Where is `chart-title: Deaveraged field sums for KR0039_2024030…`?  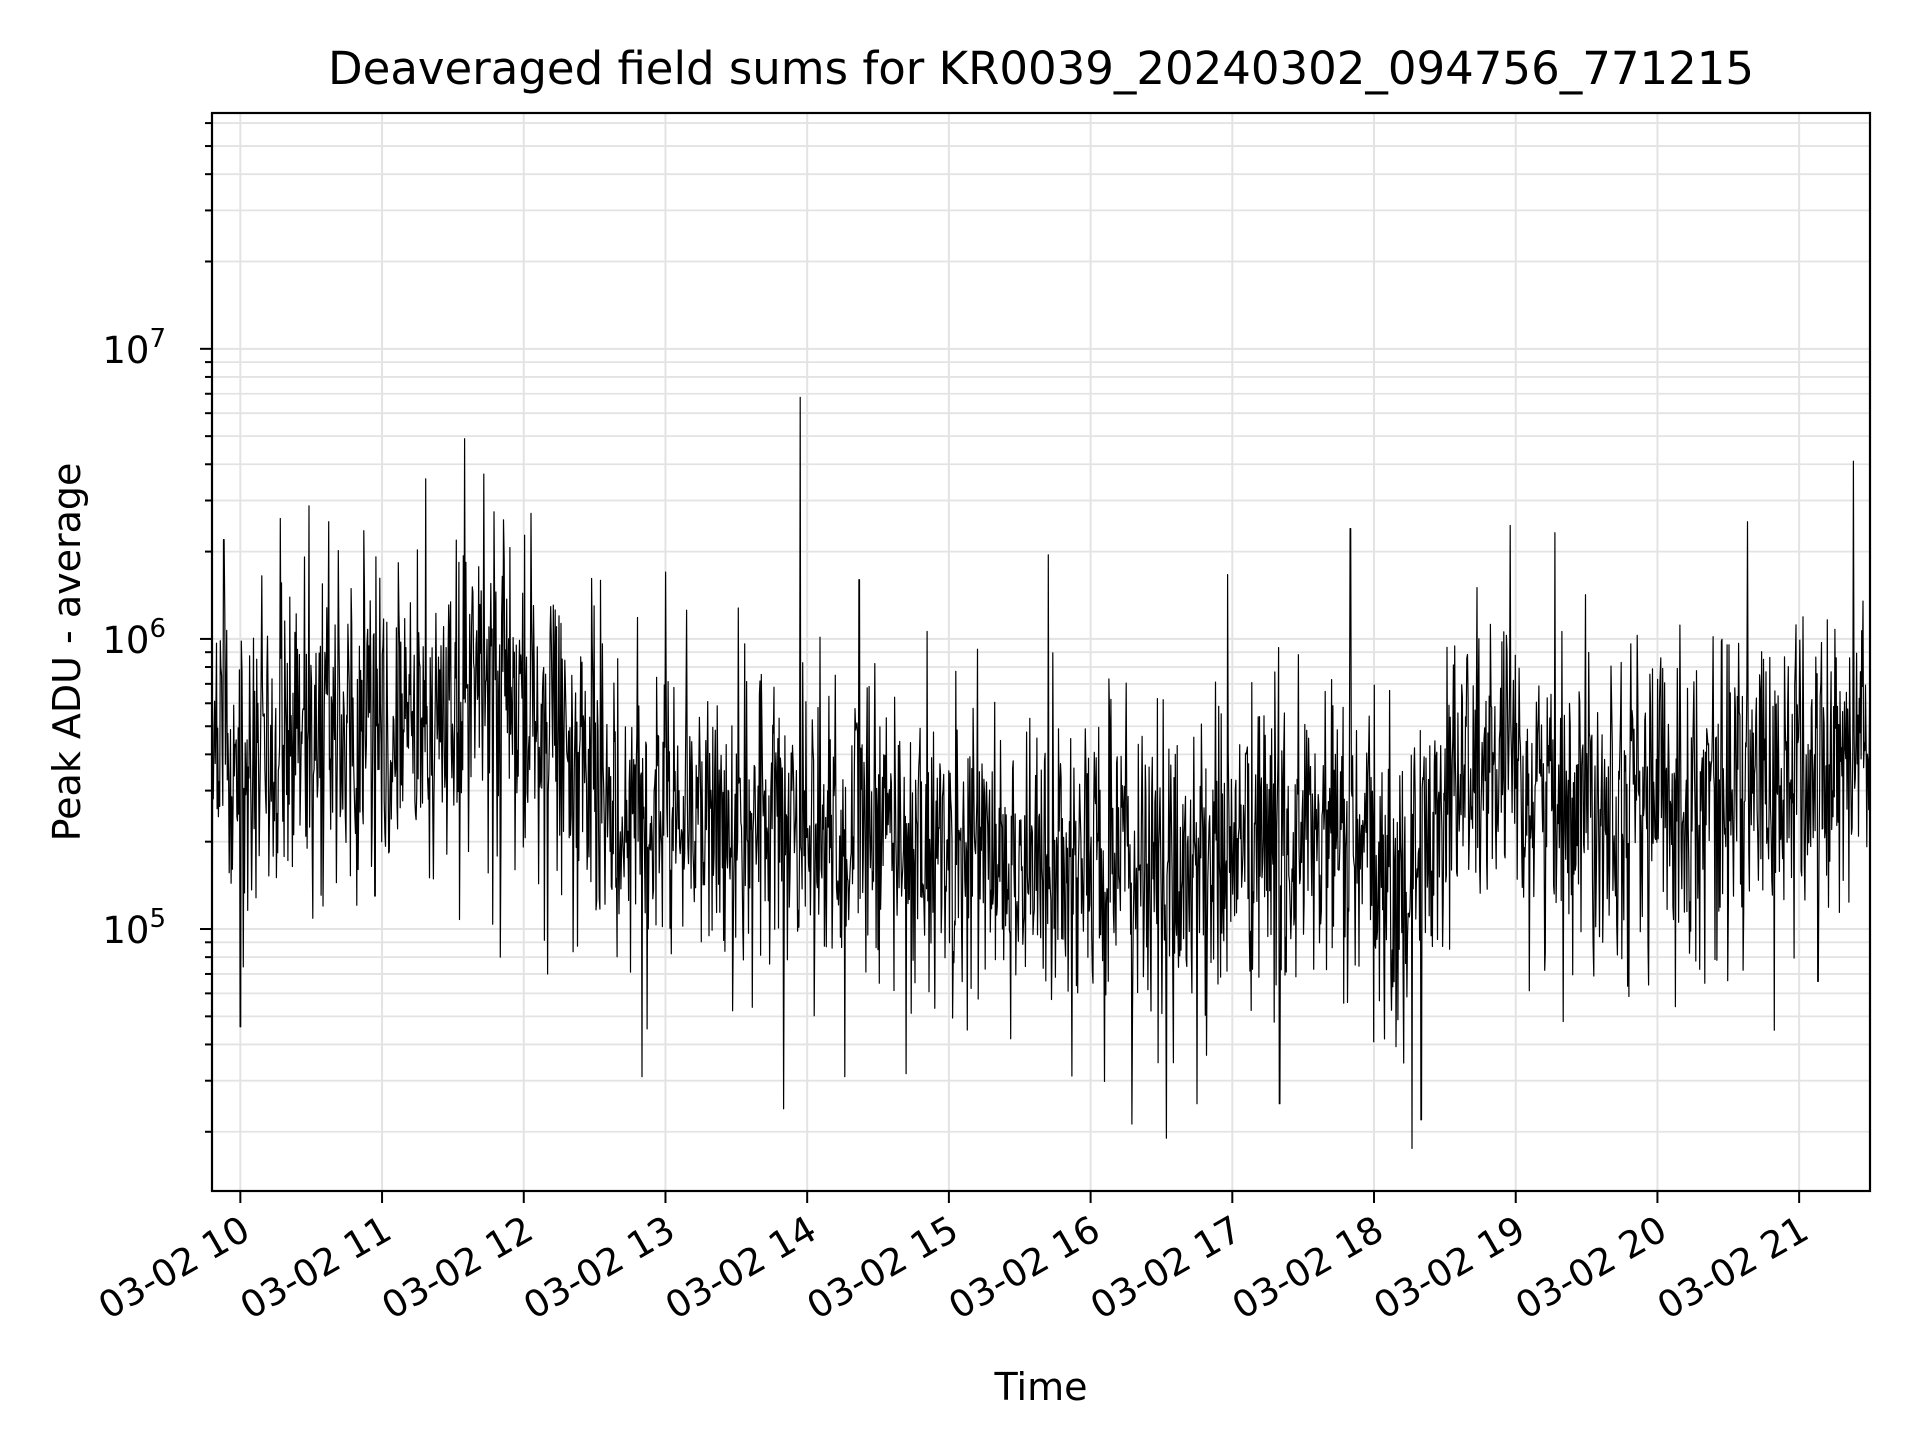
chart-title: Deaveraged field sums for KR0039_2024030… is located at coordinates (1041, 68).